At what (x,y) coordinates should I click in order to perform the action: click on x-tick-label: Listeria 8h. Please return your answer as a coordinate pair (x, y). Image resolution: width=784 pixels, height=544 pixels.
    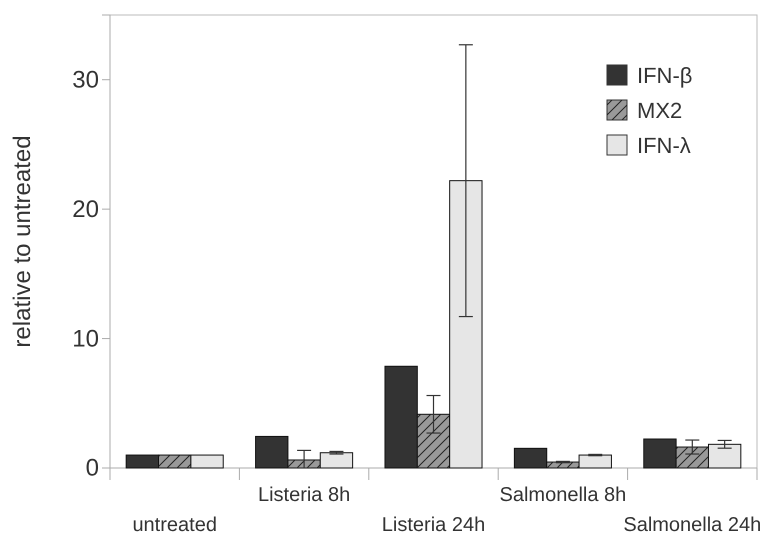
    Looking at the image, I should click on (304, 495).